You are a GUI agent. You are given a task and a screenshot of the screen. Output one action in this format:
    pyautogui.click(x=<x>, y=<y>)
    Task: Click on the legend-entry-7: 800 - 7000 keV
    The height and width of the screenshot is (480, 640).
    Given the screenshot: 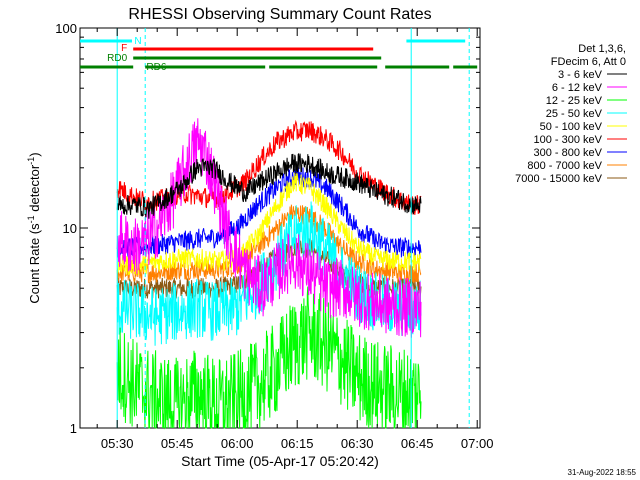 What is the action you would take?
    pyautogui.click(x=564, y=166)
    